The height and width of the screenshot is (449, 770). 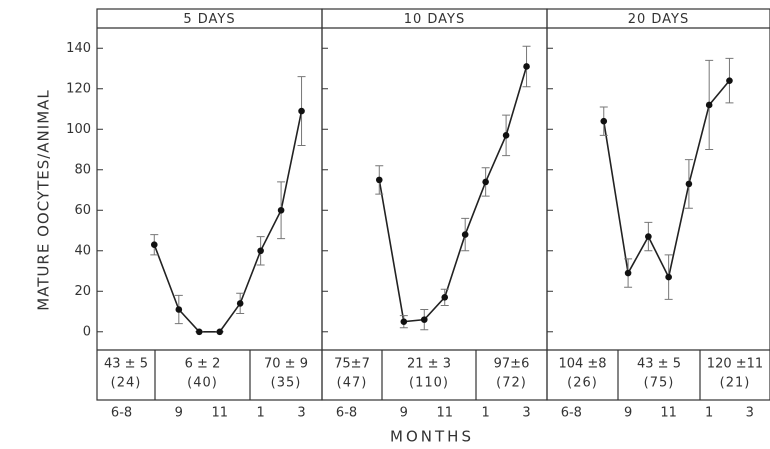 I want to click on x-axis-label: MONTHS, so click(x=432, y=437).